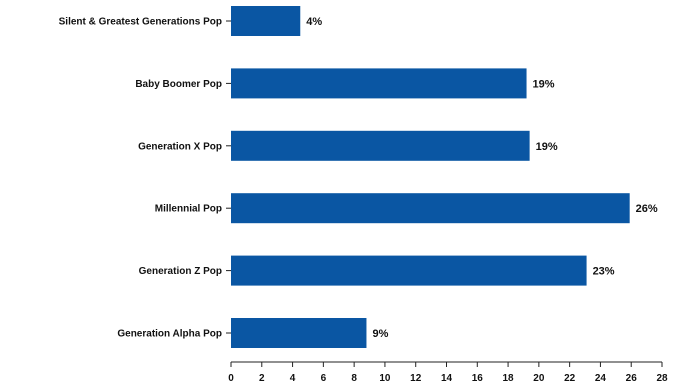  I want to click on bar-baby-boomer-pop, so click(379, 83).